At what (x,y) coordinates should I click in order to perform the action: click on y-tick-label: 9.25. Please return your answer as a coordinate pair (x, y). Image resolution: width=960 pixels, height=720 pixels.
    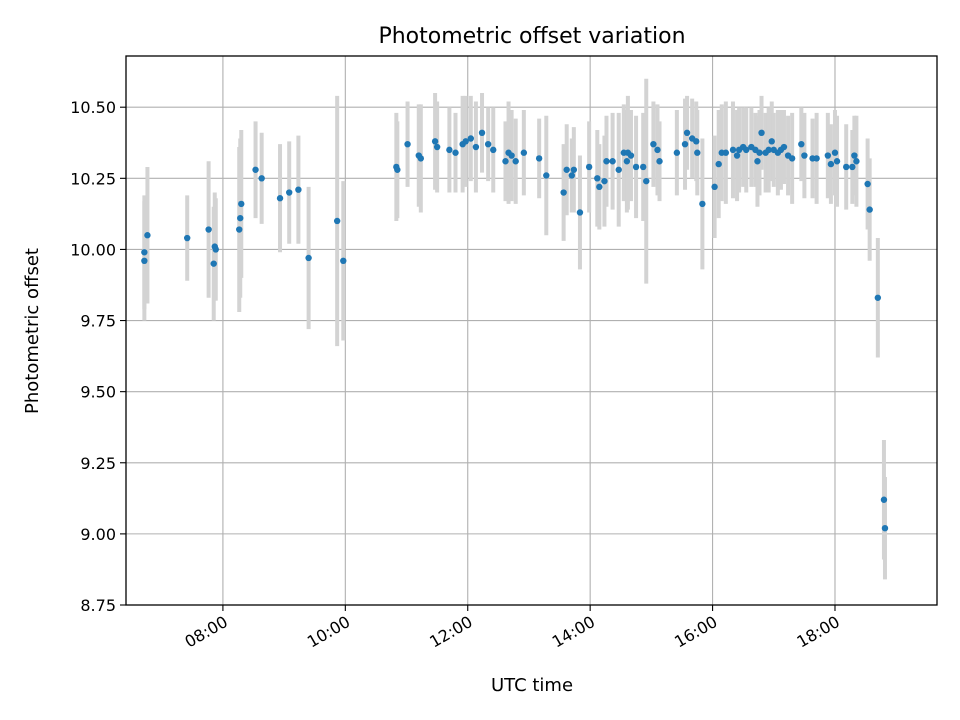
    Looking at the image, I should click on (98, 463).